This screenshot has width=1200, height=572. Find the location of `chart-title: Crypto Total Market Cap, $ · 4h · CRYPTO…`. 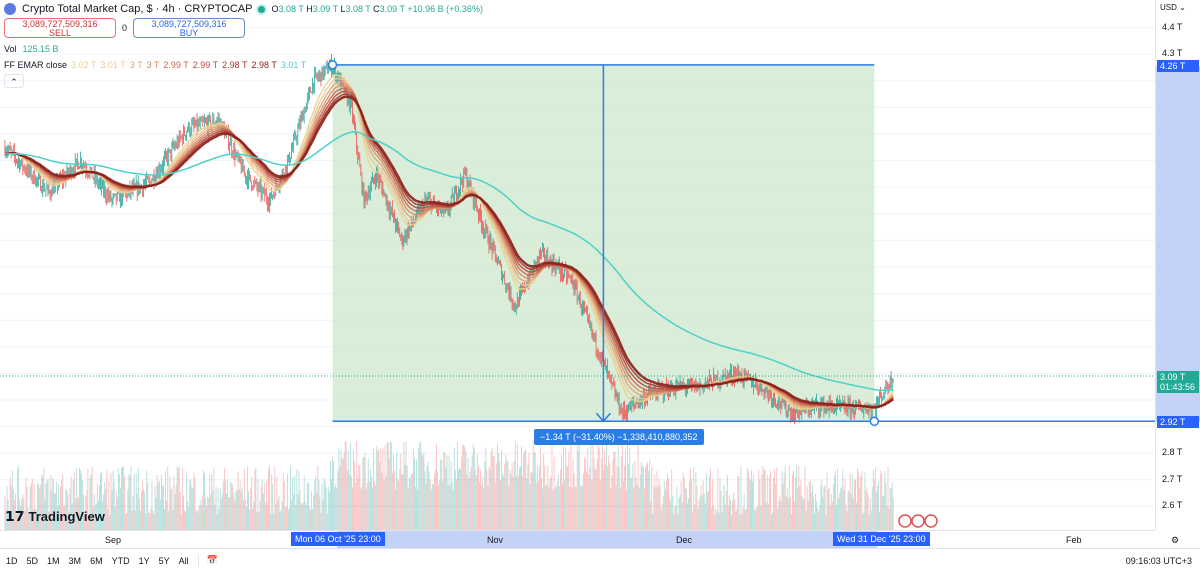

chart-title: Crypto Total Market Cap, $ · 4h · CRYPTO… is located at coordinates (137, 9).